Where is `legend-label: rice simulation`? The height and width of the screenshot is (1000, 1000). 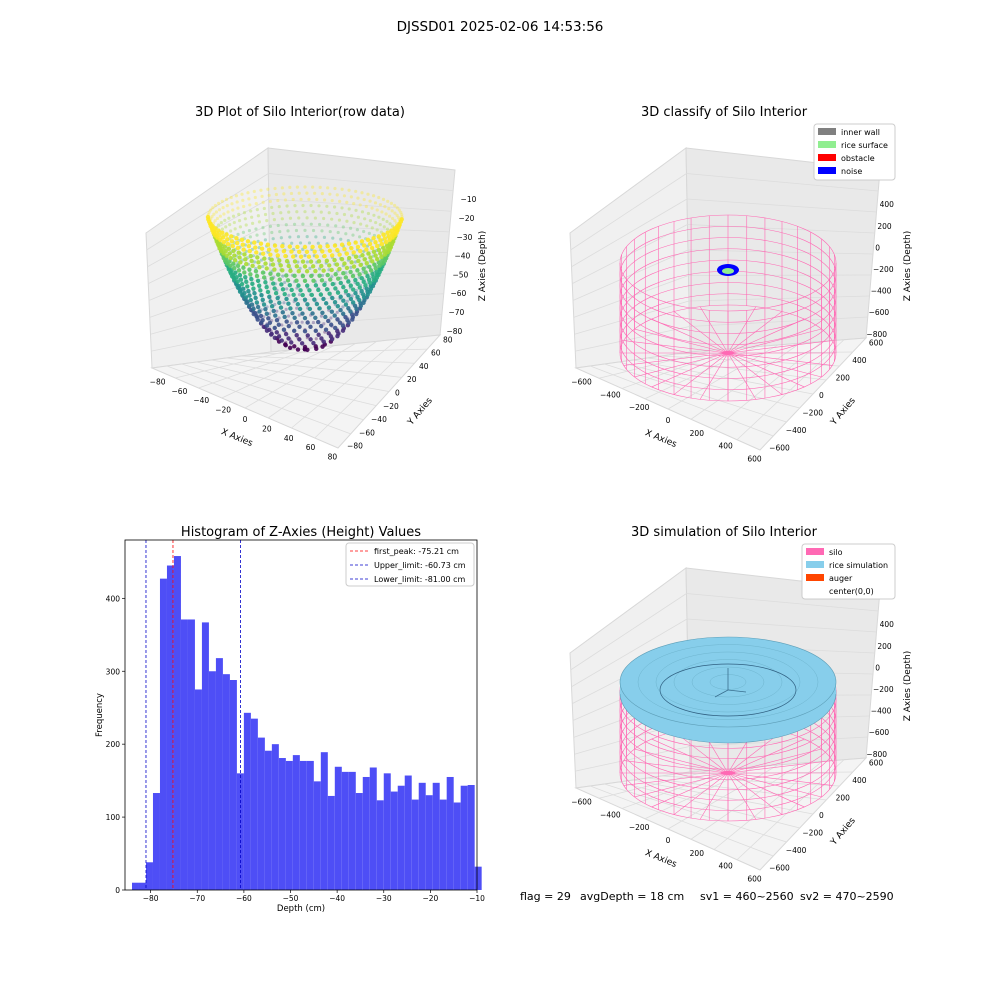 legend-label: rice simulation is located at coordinates (858, 565).